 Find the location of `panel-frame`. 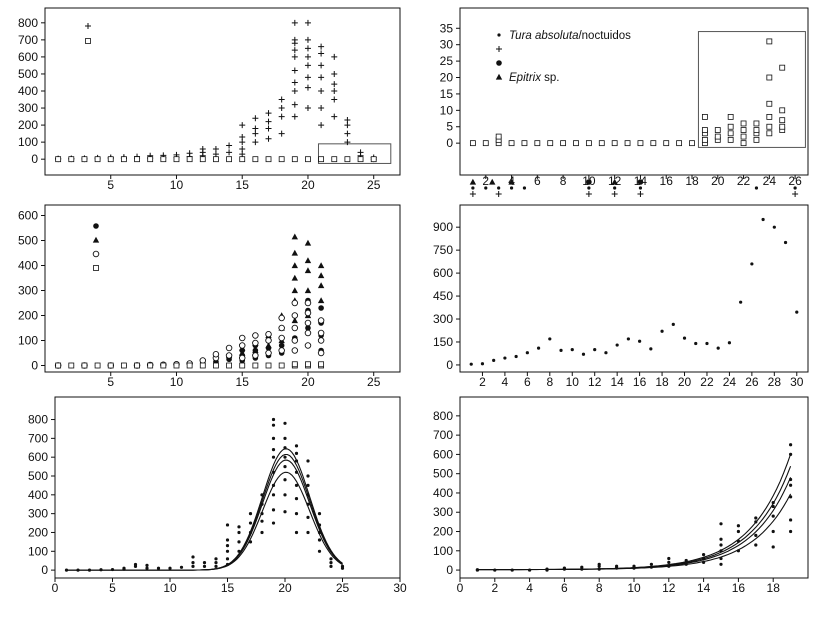

panel-frame is located at coordinates (222, 288).